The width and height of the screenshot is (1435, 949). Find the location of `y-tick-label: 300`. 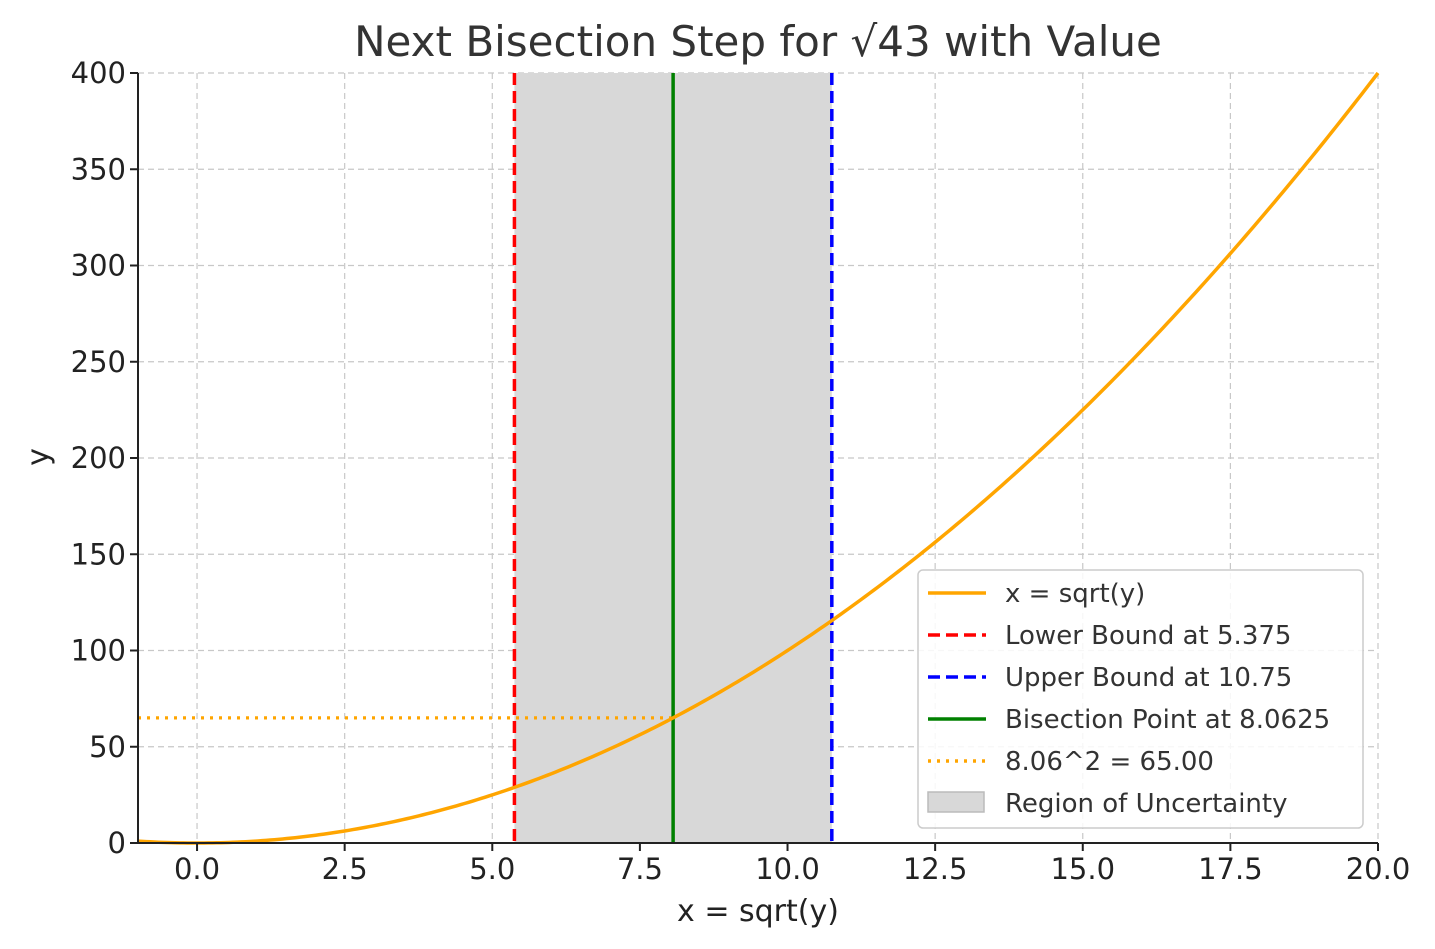

y-tick-label: 300 is located at coordinates (98, 266).